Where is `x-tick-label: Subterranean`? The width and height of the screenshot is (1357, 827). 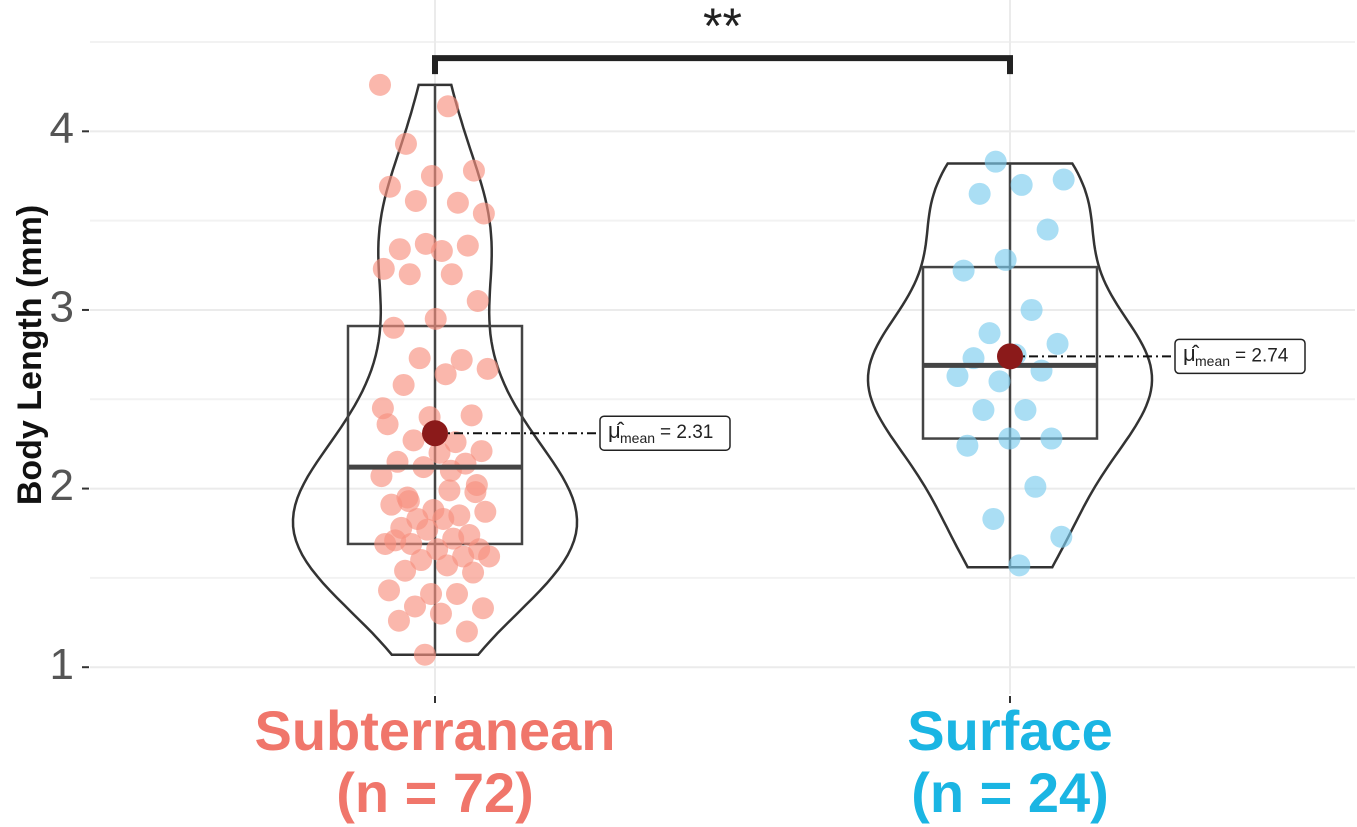 x-tick-label: Subterranean is located at coordinates (435, 730).